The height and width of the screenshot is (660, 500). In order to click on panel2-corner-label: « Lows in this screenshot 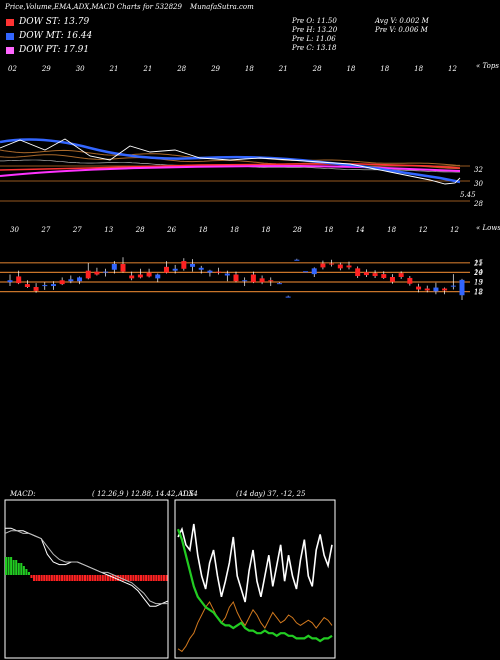, I will do `click(488, 228)`.